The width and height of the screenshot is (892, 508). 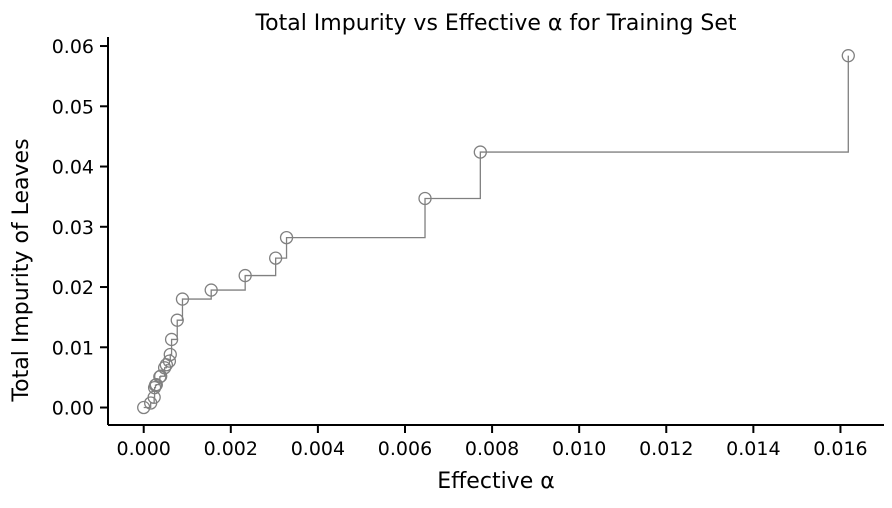 What do you see at coordinates (73, 288) in the screenshot?
I see `y-tick-label: 0.02` at bounding box center [73, 288].